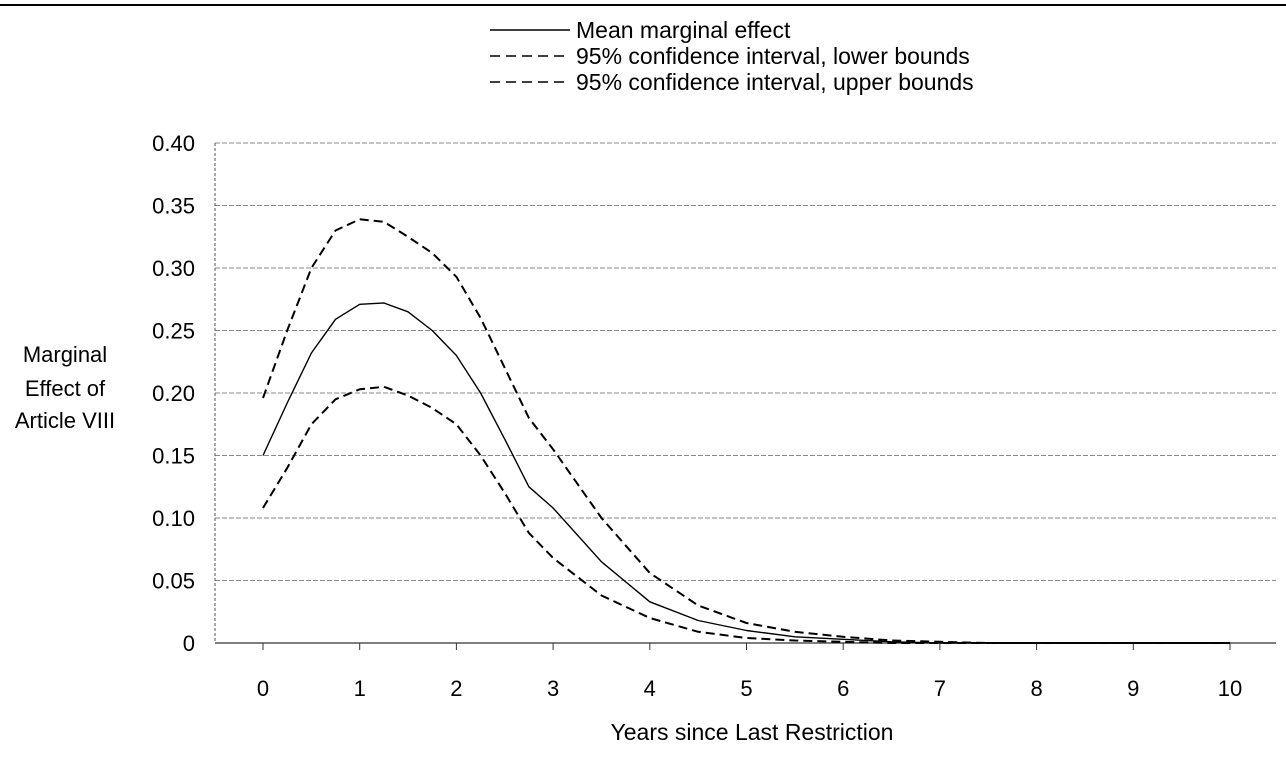 The width and height of the screenshot is (1286, 771). Describe the element at coordinates (773, 56) in the screenshot. I see `legend-label-2: 95% confidence interval, lower bounds` at that location.